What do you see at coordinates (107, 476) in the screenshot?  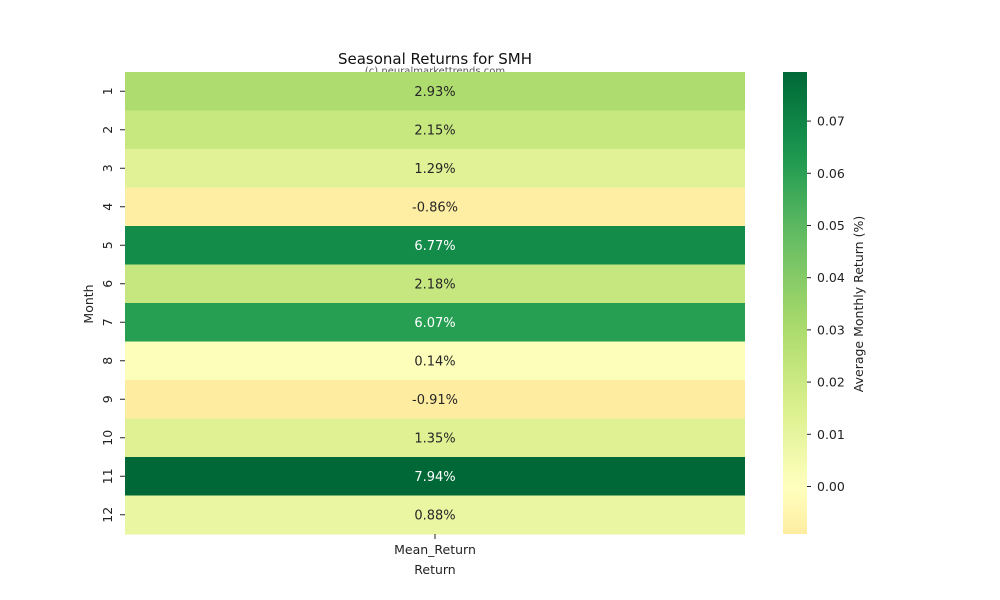 I see `y-tick-label: 11` at bounding box center [107, 476].